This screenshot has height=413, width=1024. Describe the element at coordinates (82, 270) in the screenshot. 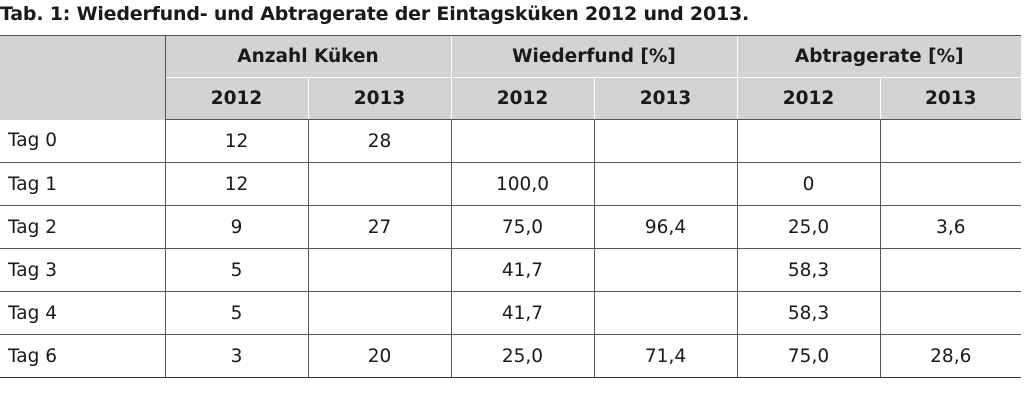

I see `row-label: Tag 3` at that location.